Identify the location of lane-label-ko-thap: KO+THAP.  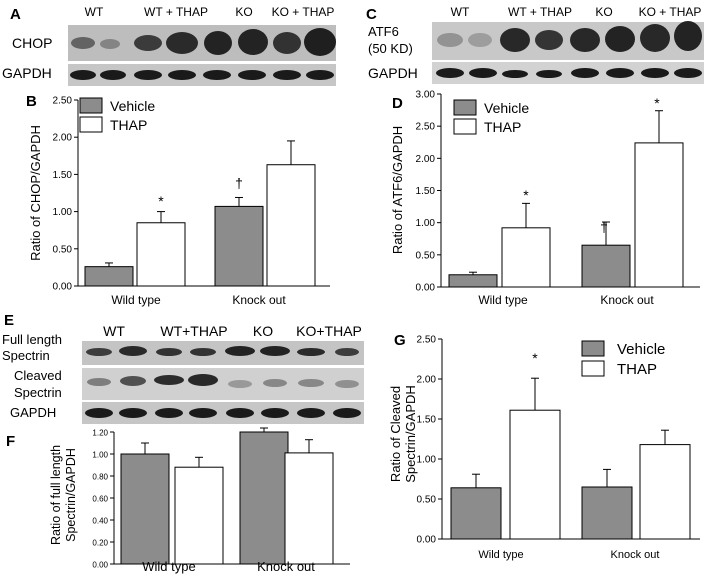
(329, 331).